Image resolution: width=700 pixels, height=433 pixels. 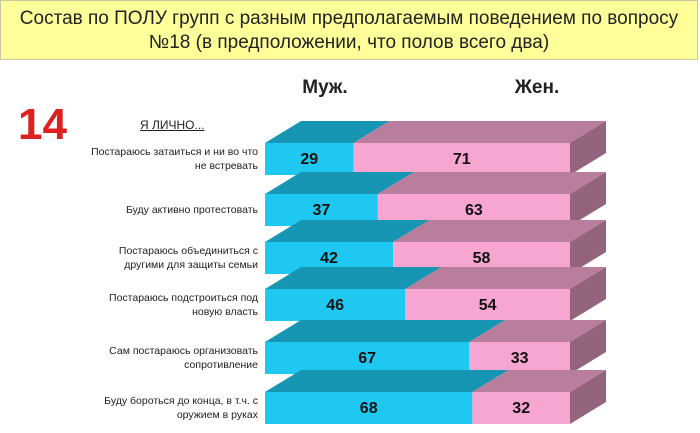 I want to click on value-label: 46, so click(x=335, y=305).